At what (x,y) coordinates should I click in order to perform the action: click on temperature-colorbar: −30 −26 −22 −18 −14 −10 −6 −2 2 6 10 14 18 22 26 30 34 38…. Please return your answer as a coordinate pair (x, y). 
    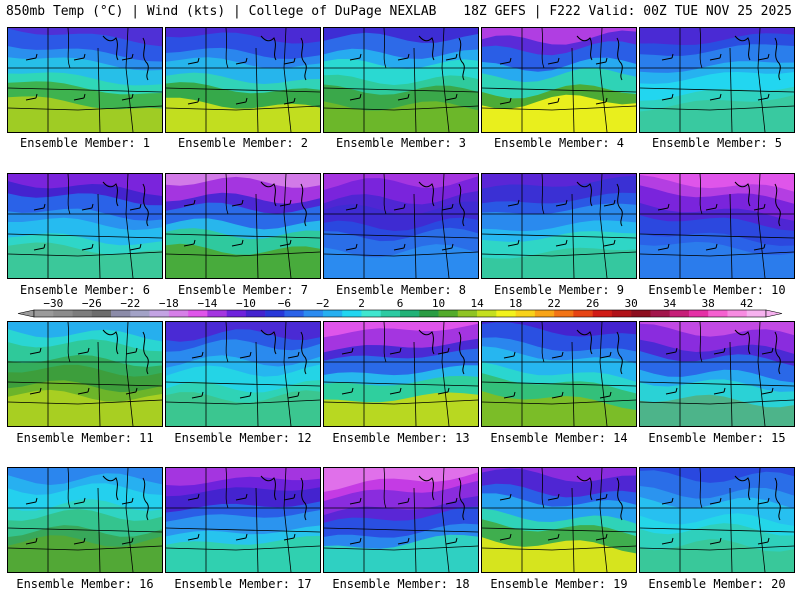
    Looking at the image, I should click on (400, 307).